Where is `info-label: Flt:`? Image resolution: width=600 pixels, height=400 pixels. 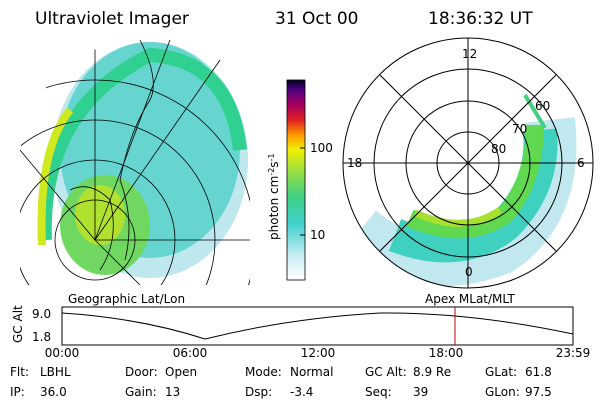
info-label: Flt: is located at coordinates (19, 372).